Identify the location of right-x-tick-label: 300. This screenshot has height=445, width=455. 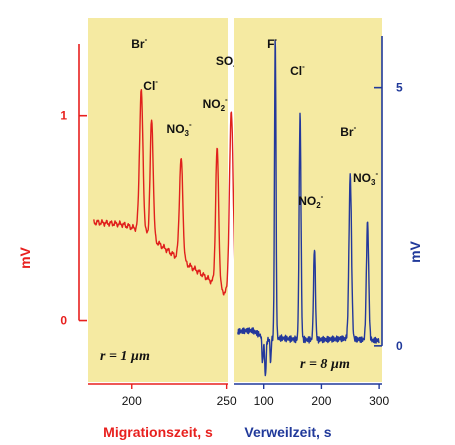
(379, 401).